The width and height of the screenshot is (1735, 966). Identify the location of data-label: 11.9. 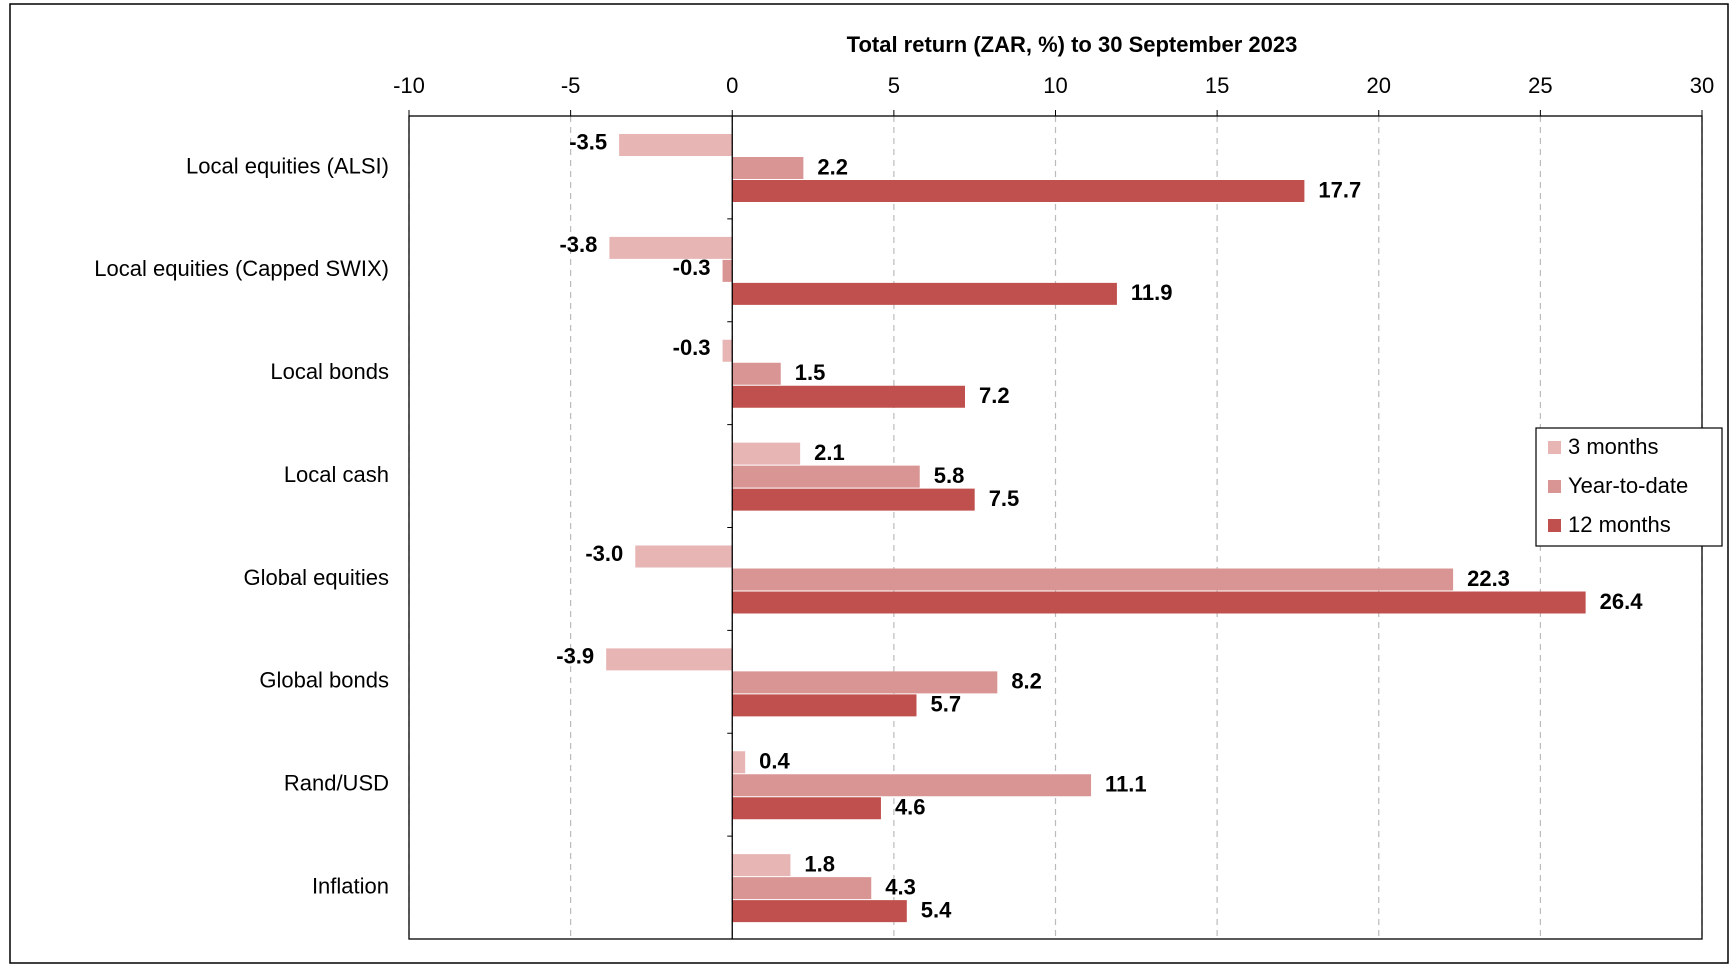
(1152, 292).